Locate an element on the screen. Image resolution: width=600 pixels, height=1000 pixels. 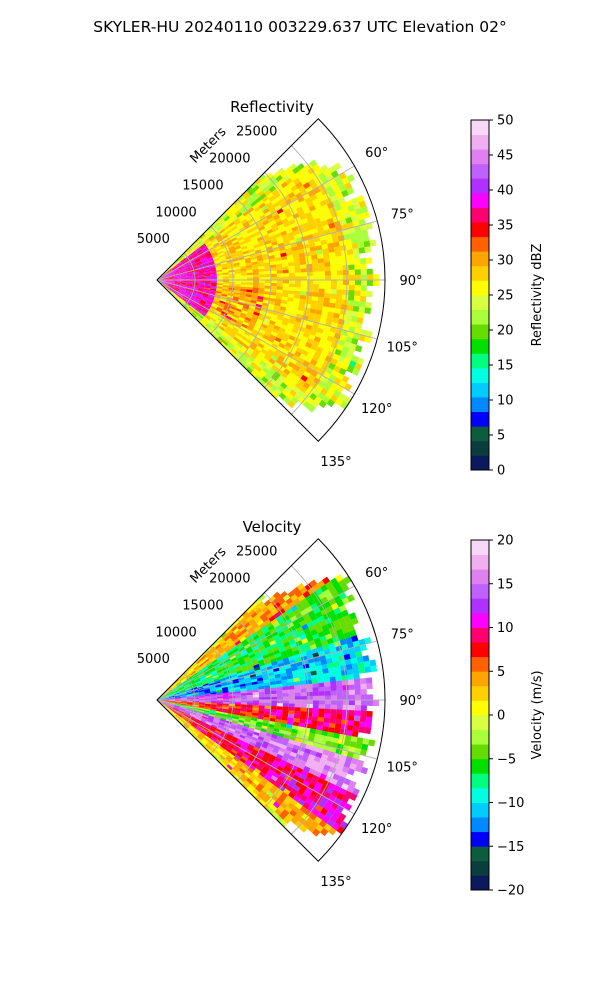
colorbar-tick-label: 20 is located at coordinates (505, 541).